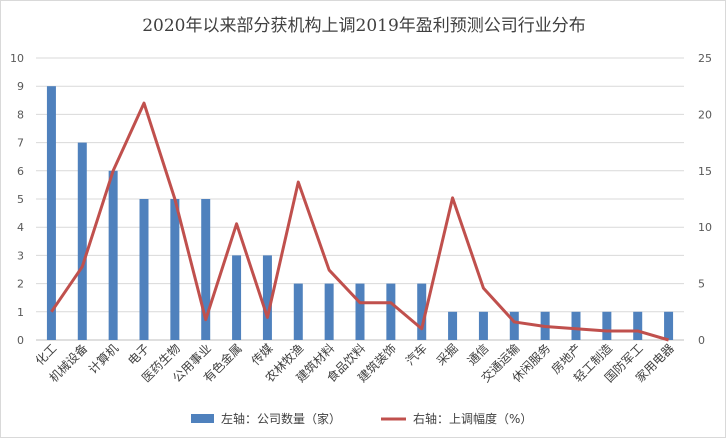  Describe the element at coordinates (202, 418) in the screenshot. I see `legend-swatch-bar` at that location.